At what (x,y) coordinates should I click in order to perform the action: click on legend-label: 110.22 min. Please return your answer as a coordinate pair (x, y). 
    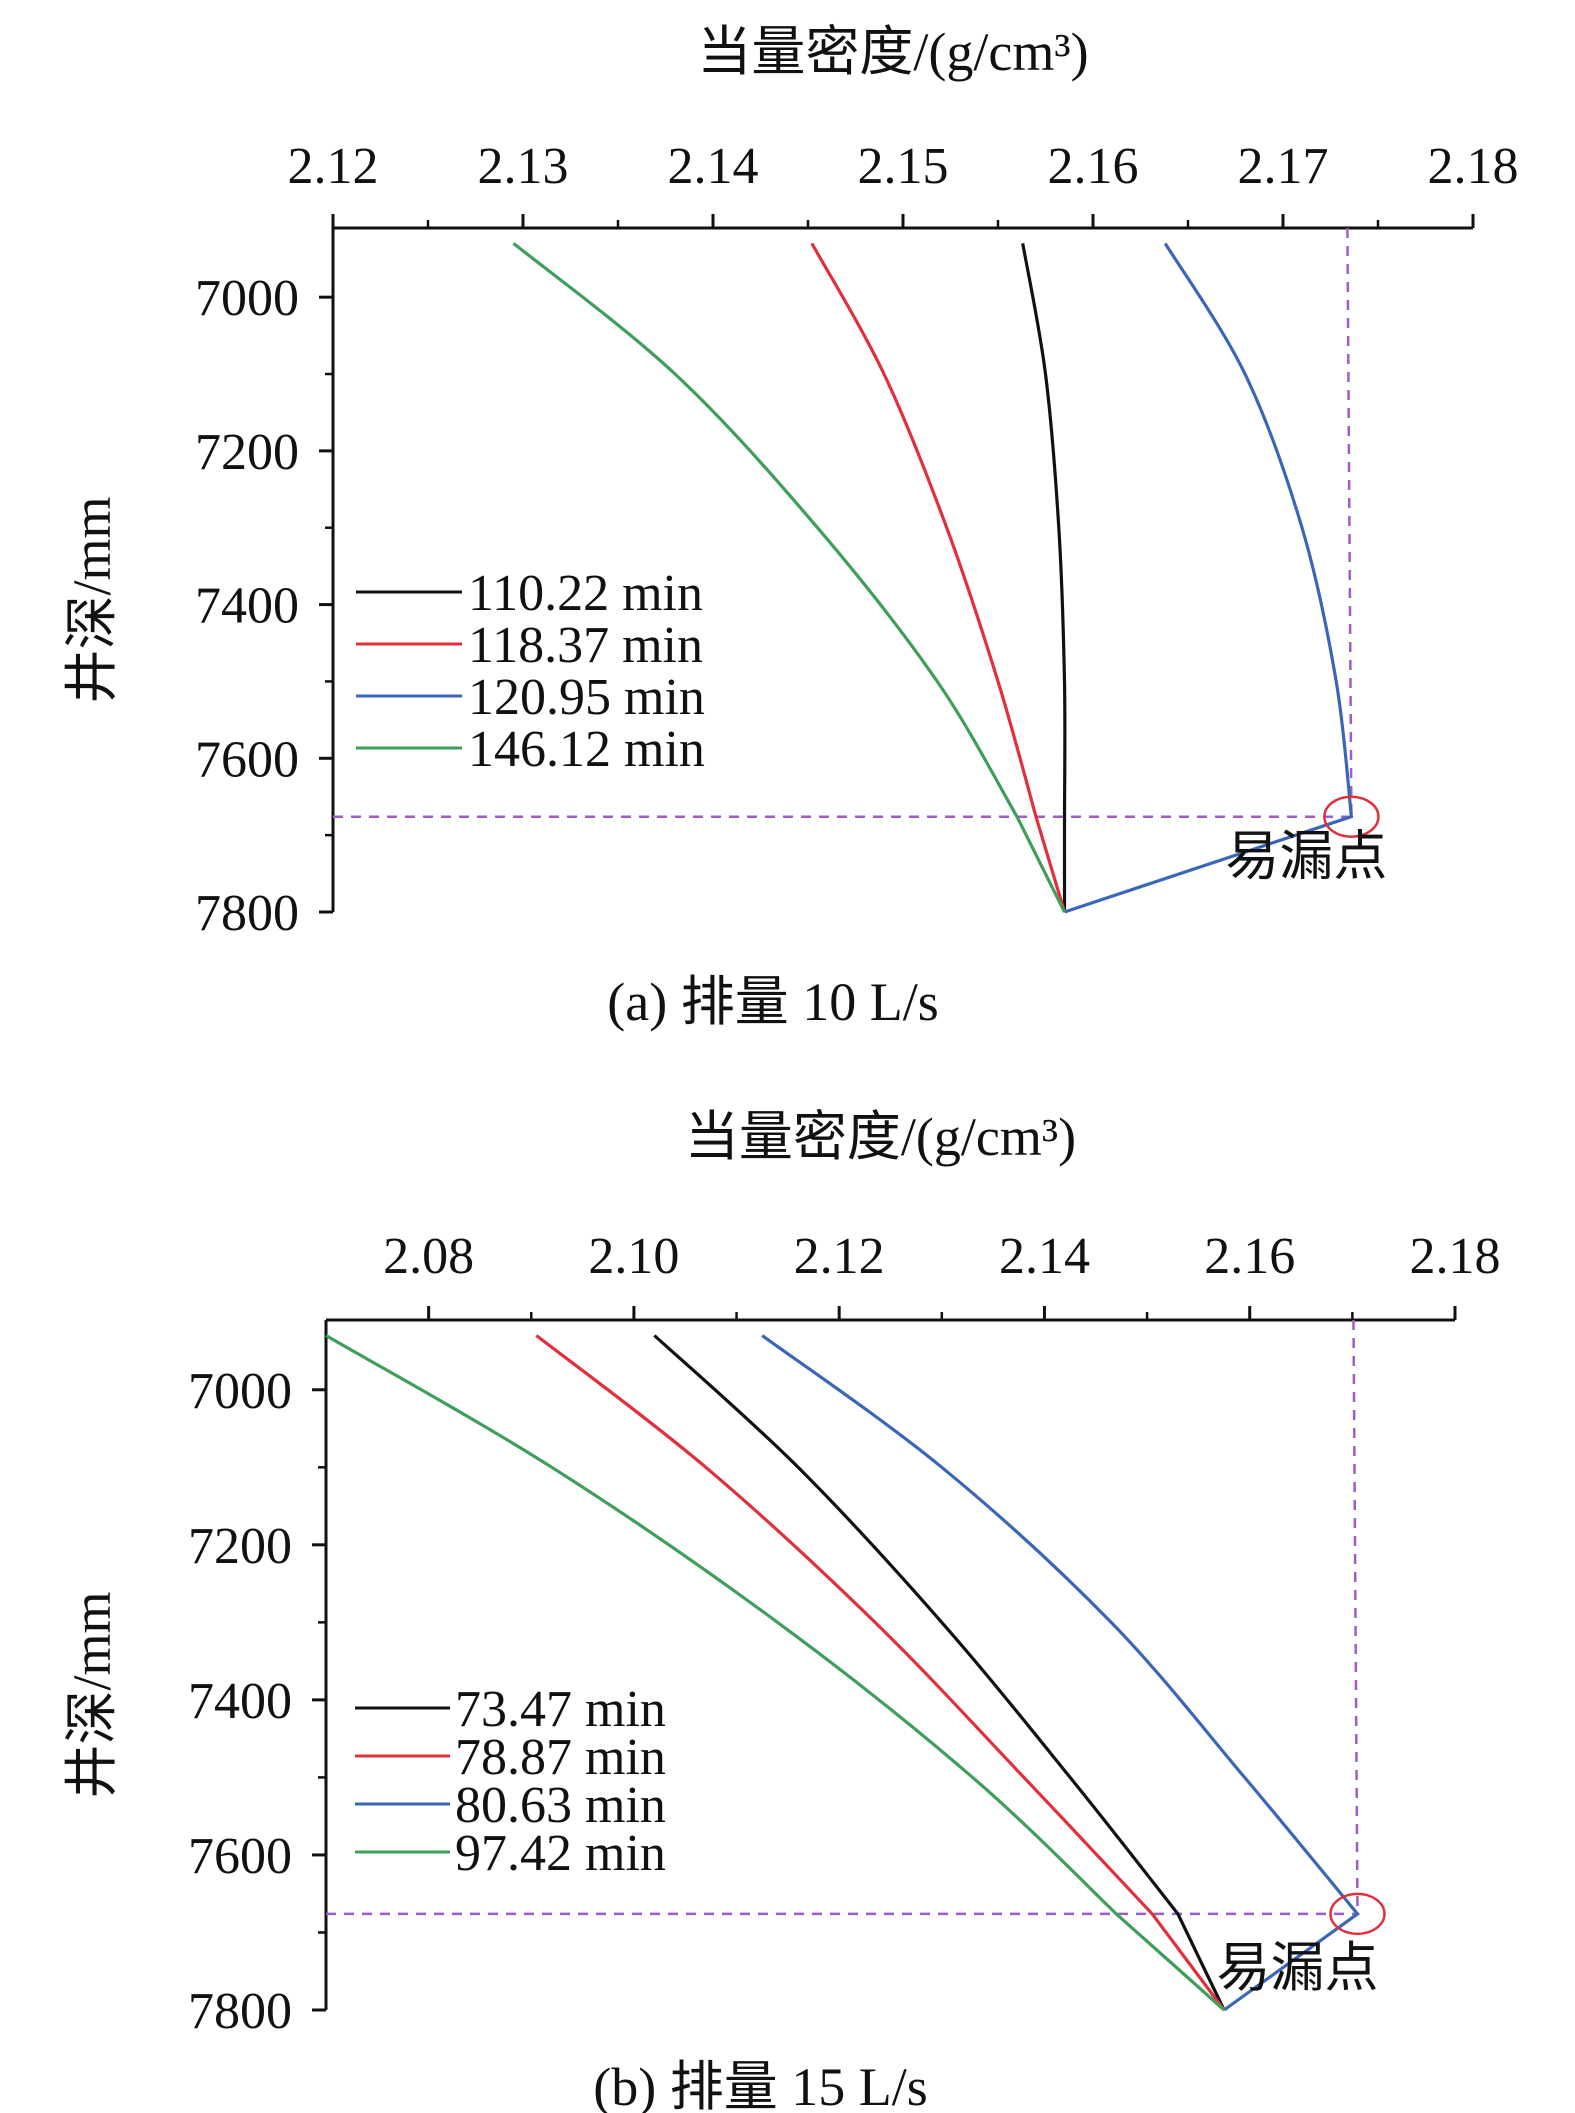
    Looking at the image, I should click on (585, 593).